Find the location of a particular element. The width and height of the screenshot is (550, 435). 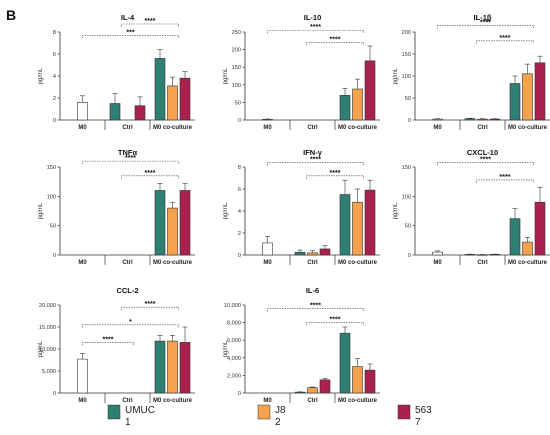

legend-label-suffix: 1 is located at coordinates (128, 422).